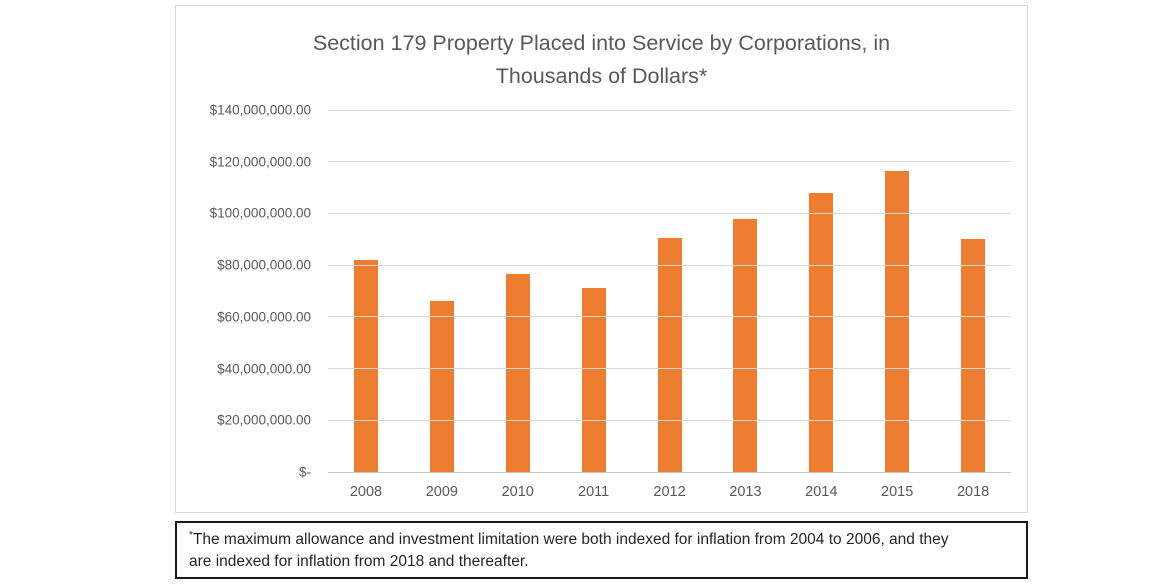  Describe the element at coordinates (897, 492) in the screenshot. I see `x-axis-tick-label: 2015` at that location.